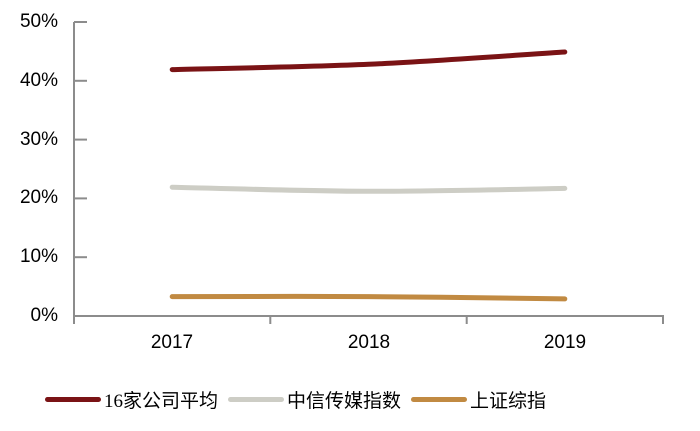 The image size is (700, 431). Describe the element at coordinates (344, 401) in the screenshot. I see `legend-label: 中信传媒指数` at that location.